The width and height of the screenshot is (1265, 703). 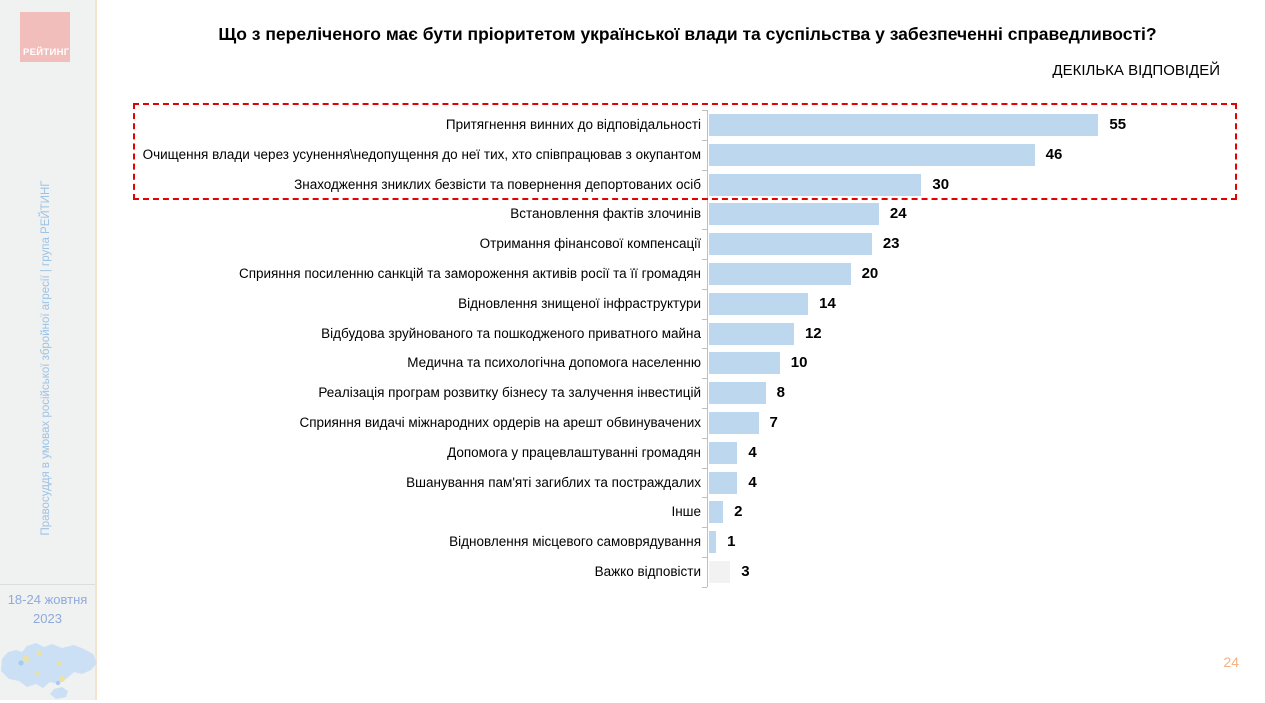 I want to click on bar-row: Інше 2, so click(x=632, y=512).